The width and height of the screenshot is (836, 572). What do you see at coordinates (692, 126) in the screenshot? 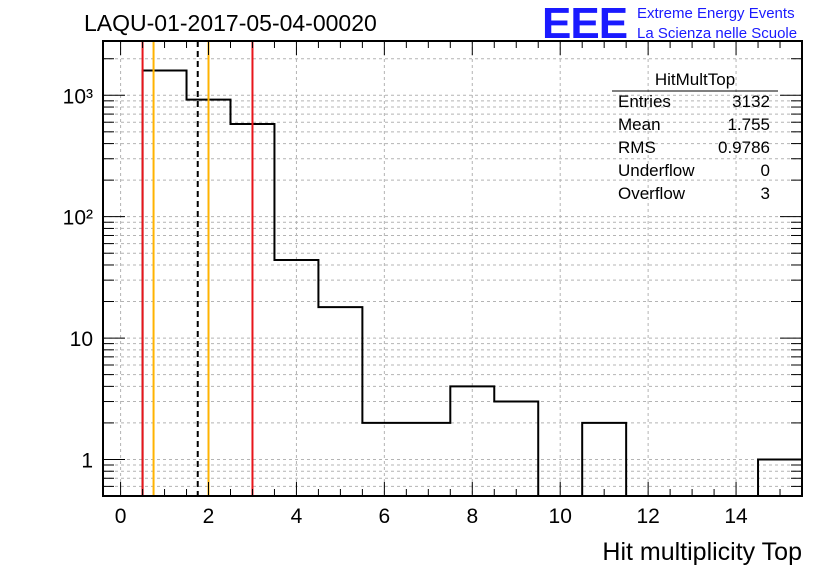
I see `stats-row-mean: Mean 1.755` at bounding box center [692, 126].